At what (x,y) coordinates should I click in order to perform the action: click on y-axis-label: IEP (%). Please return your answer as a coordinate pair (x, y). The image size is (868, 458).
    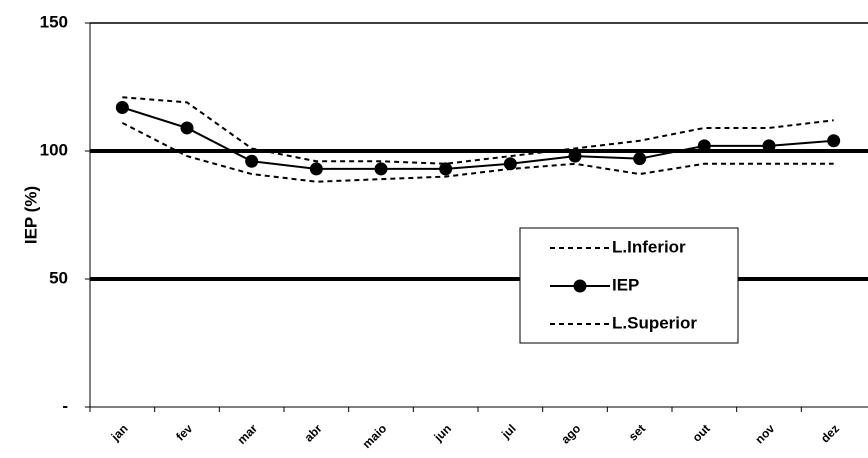
    Looking at the image, I should click on (30, 215).